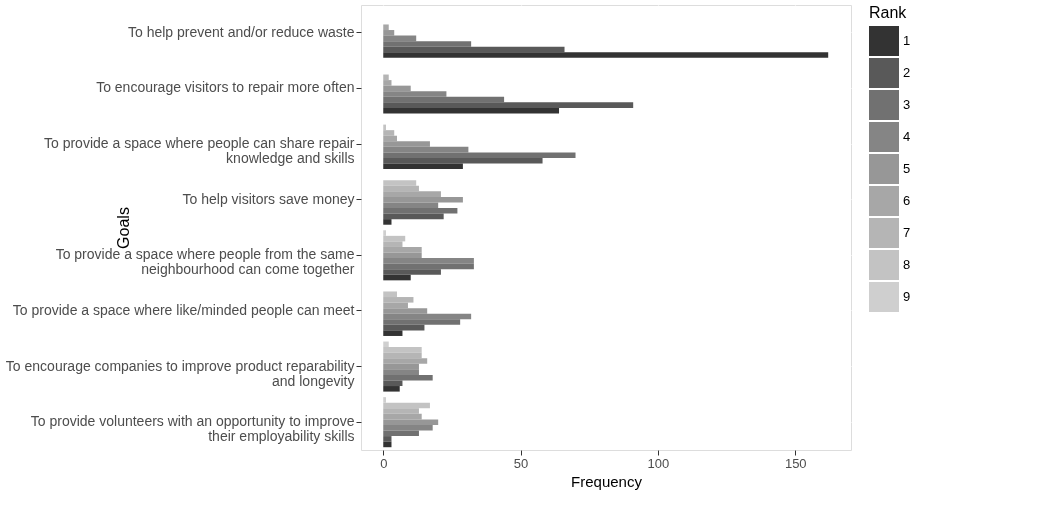  I want to click on y-tick-label: To help prevent and/or reduce waste, so click(241, 31).